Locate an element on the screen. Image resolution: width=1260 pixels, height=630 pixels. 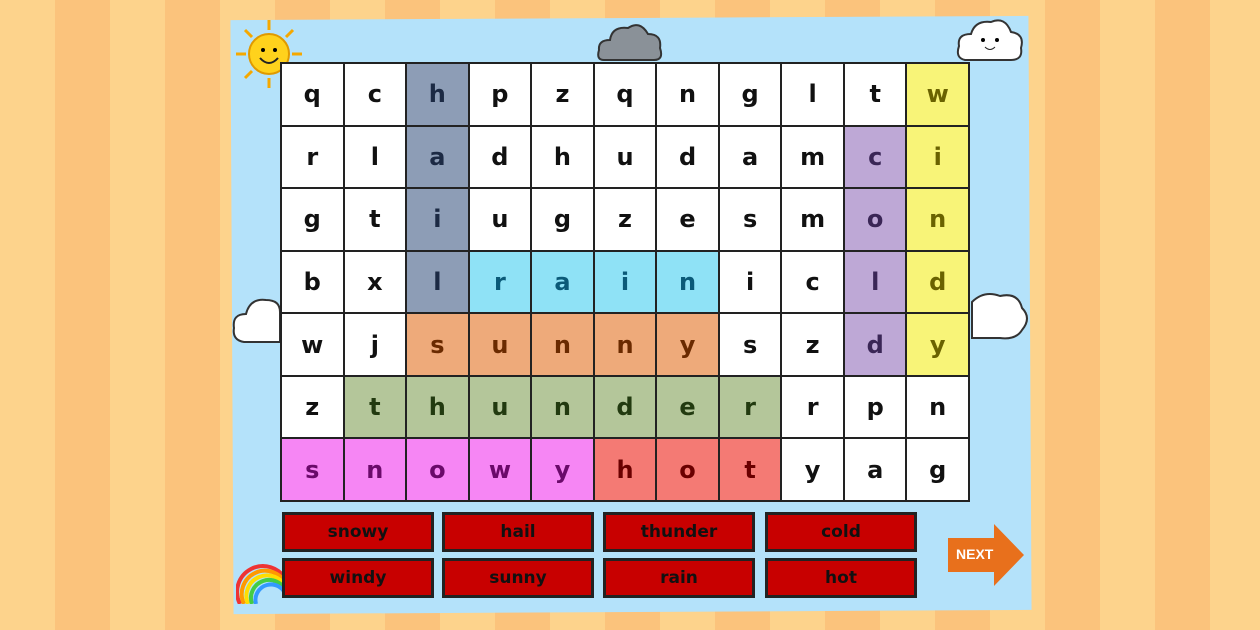
word-button-snowy: snowy is located at coordinates (358, 532).